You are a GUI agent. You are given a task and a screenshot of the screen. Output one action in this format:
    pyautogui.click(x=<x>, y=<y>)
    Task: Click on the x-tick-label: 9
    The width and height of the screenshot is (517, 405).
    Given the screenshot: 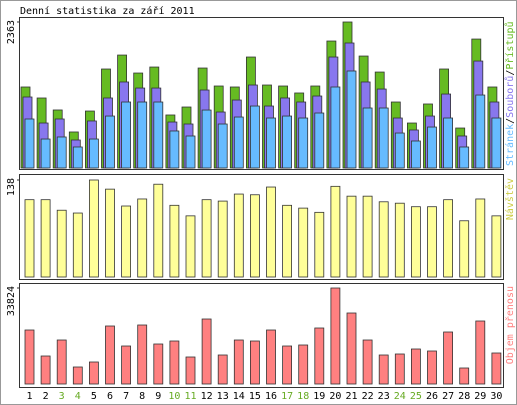 What is the action you would take?
    pyautogui.click(x=158, y=396)
    